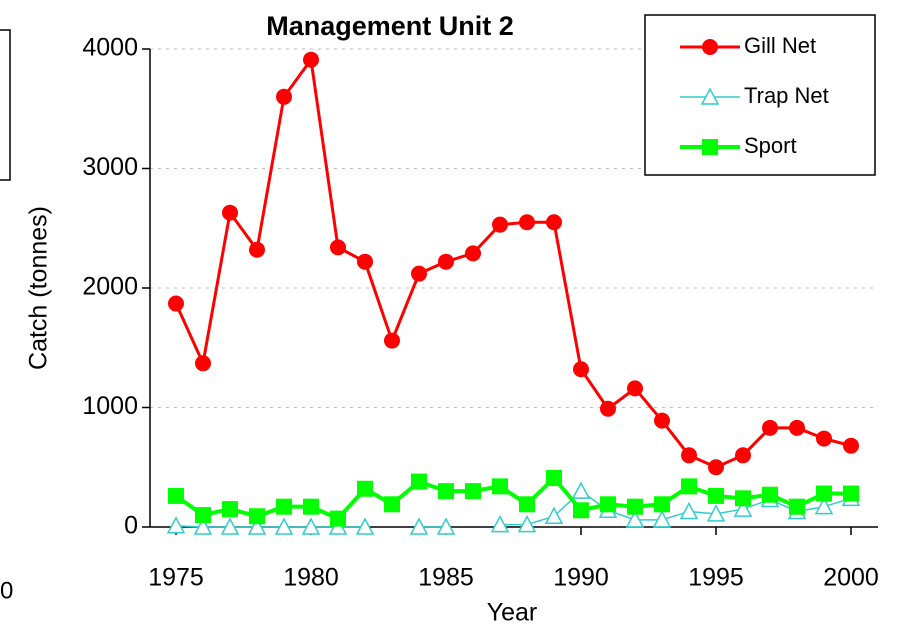 This screenshot has width=905, height=633. What do you see at coordinates (780, 45) in the screenshot?
I see `legend-label: Gill Net` at bounding box center [780, 45].